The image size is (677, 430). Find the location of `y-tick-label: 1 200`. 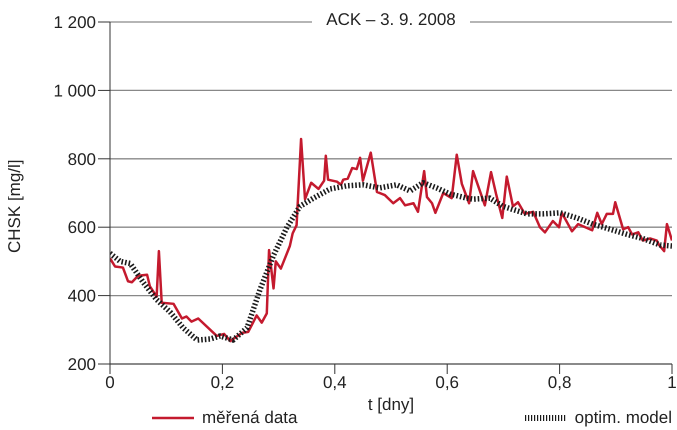

y-tick-label: 1 200 is located at coordinates (74, 22).